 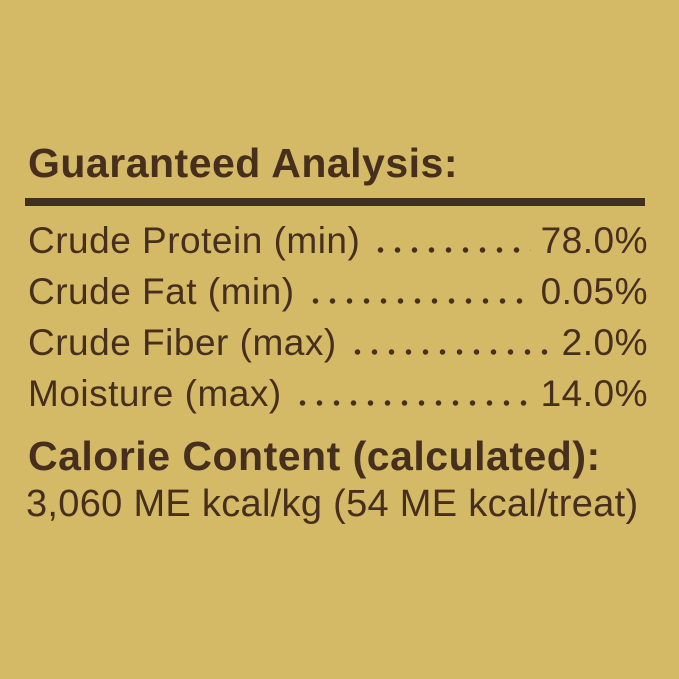 I want to click on guaranteed-analysis-title: Guaranteed Analysis:, so click(x=243, y=163).